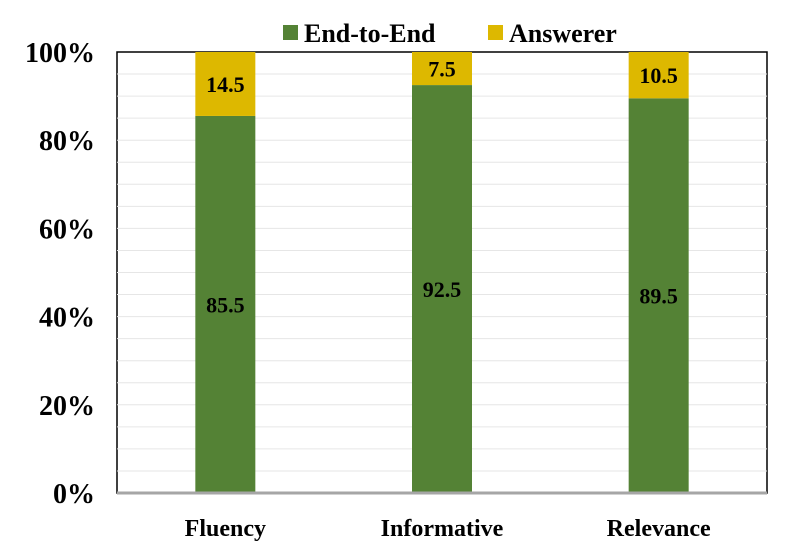 The image size is (789, 559). What do you see at coordinates (67, 318) in the screenshot?
I see `y-tick-label: 40%` at bounding box center [67, 318].